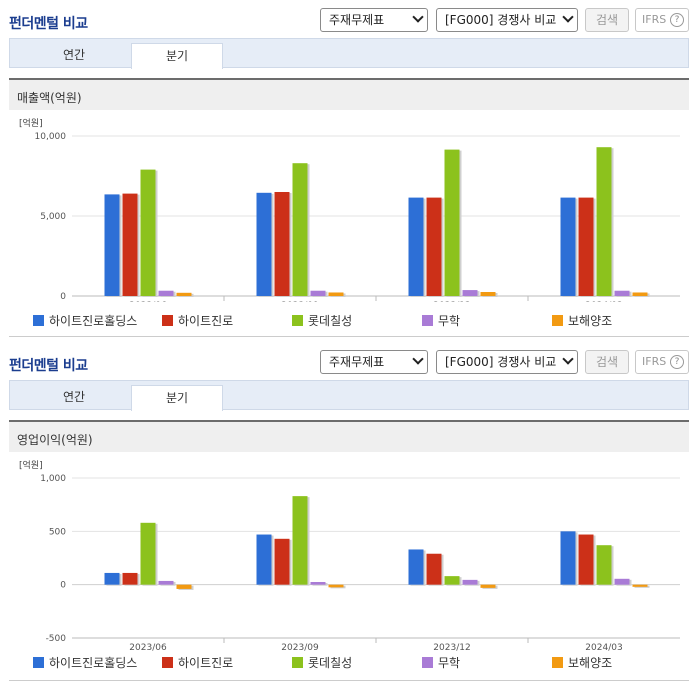 This screenshot has width=696, height=684. What do you see at coordinates (654, 19) in the screenshot?
I see `ifrs-label: IFRS` at bounding box center [654, 19].